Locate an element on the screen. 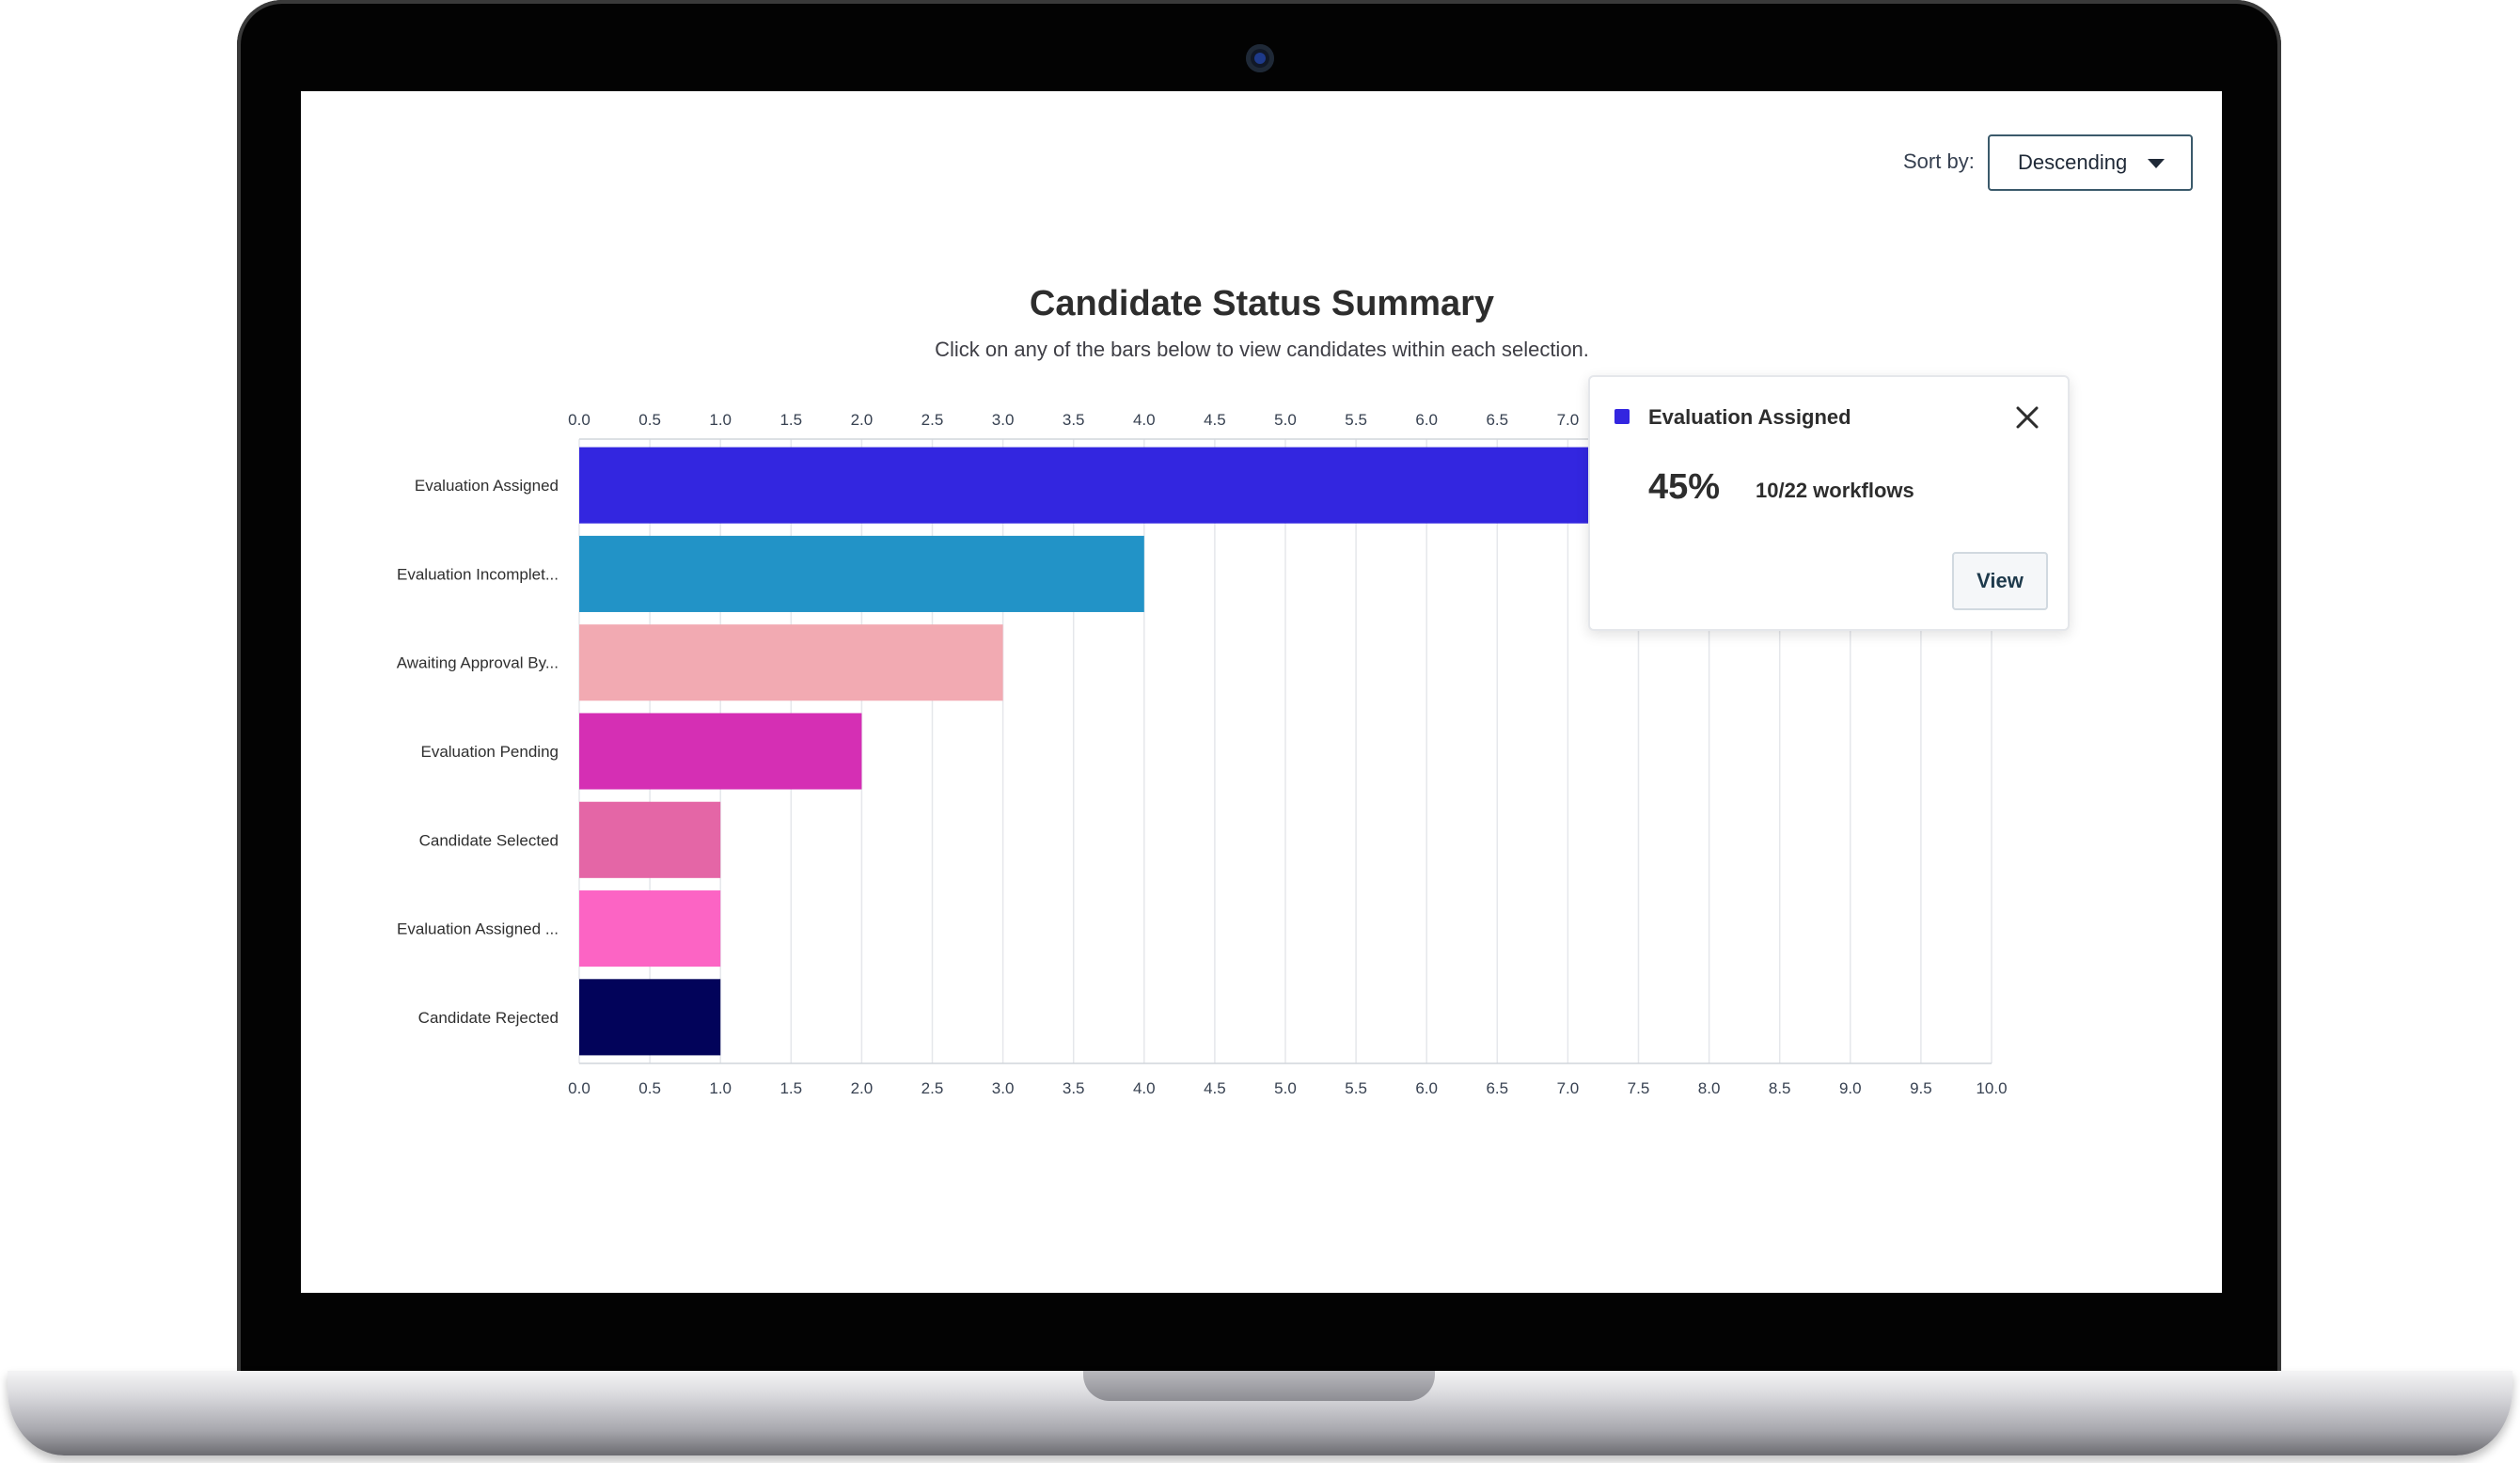 This screenshot has width=2520, height=1463. legend-swatch is located at coordinates (1622, 416).